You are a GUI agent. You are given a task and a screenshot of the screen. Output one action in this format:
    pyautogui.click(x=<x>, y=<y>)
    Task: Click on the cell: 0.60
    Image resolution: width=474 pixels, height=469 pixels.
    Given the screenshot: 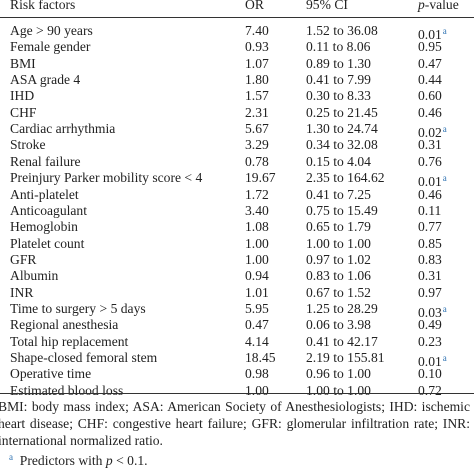 What is the action you would take?
    pyautogui.click(x=430, y=96)
    